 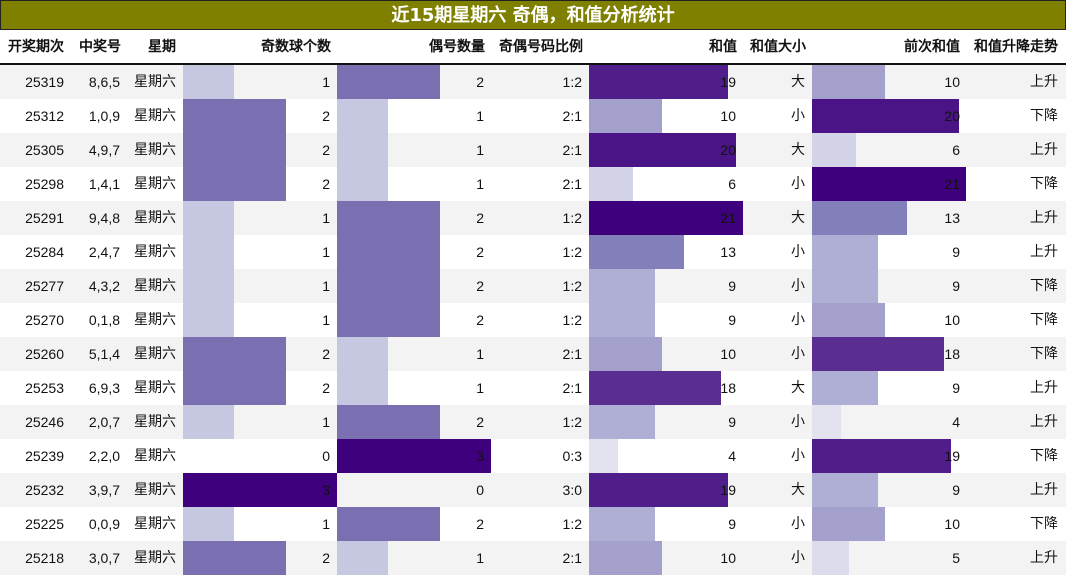 What do you see at coordinates (533, 15) in the screenshot?
I see `table-title: 近15期星期六 奇偶，和值分析统计` at bounding box center [533, 15].